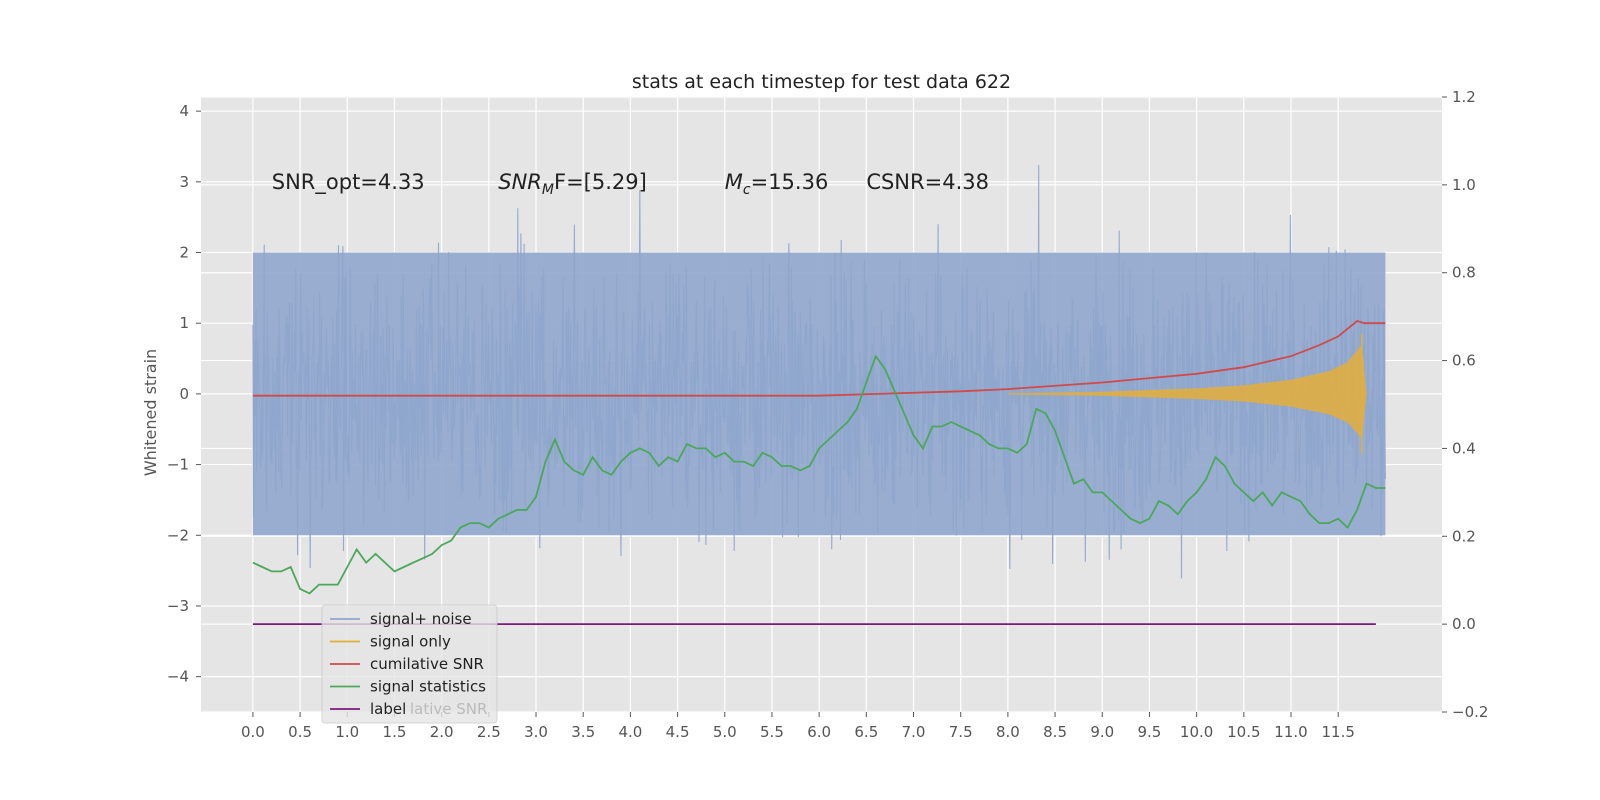 Image resolution: width=1600 pixels, height=800 pixels. Describe the element at coordinates (1243, 732) in the screenshot. I see `x-tick-label: 10.5` at that location.